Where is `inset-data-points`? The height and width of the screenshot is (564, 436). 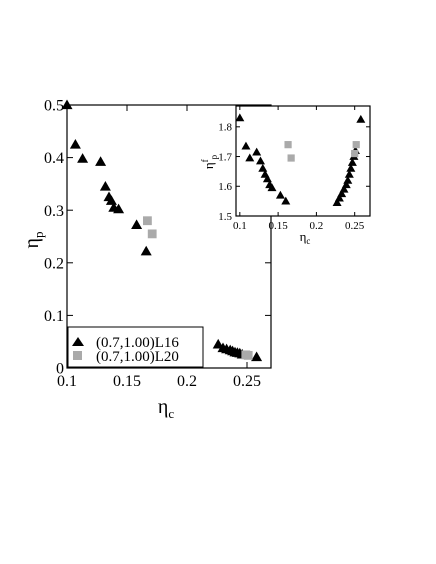
inset-data-points is located at coordinates (300, 159).